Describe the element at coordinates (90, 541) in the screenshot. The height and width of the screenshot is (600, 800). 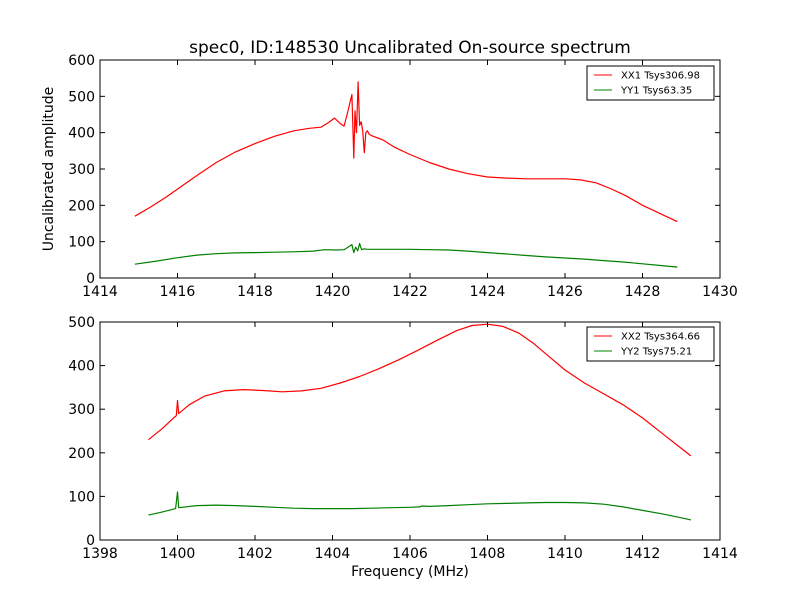
I see `bottom-y-tick-label: 0` at that location.